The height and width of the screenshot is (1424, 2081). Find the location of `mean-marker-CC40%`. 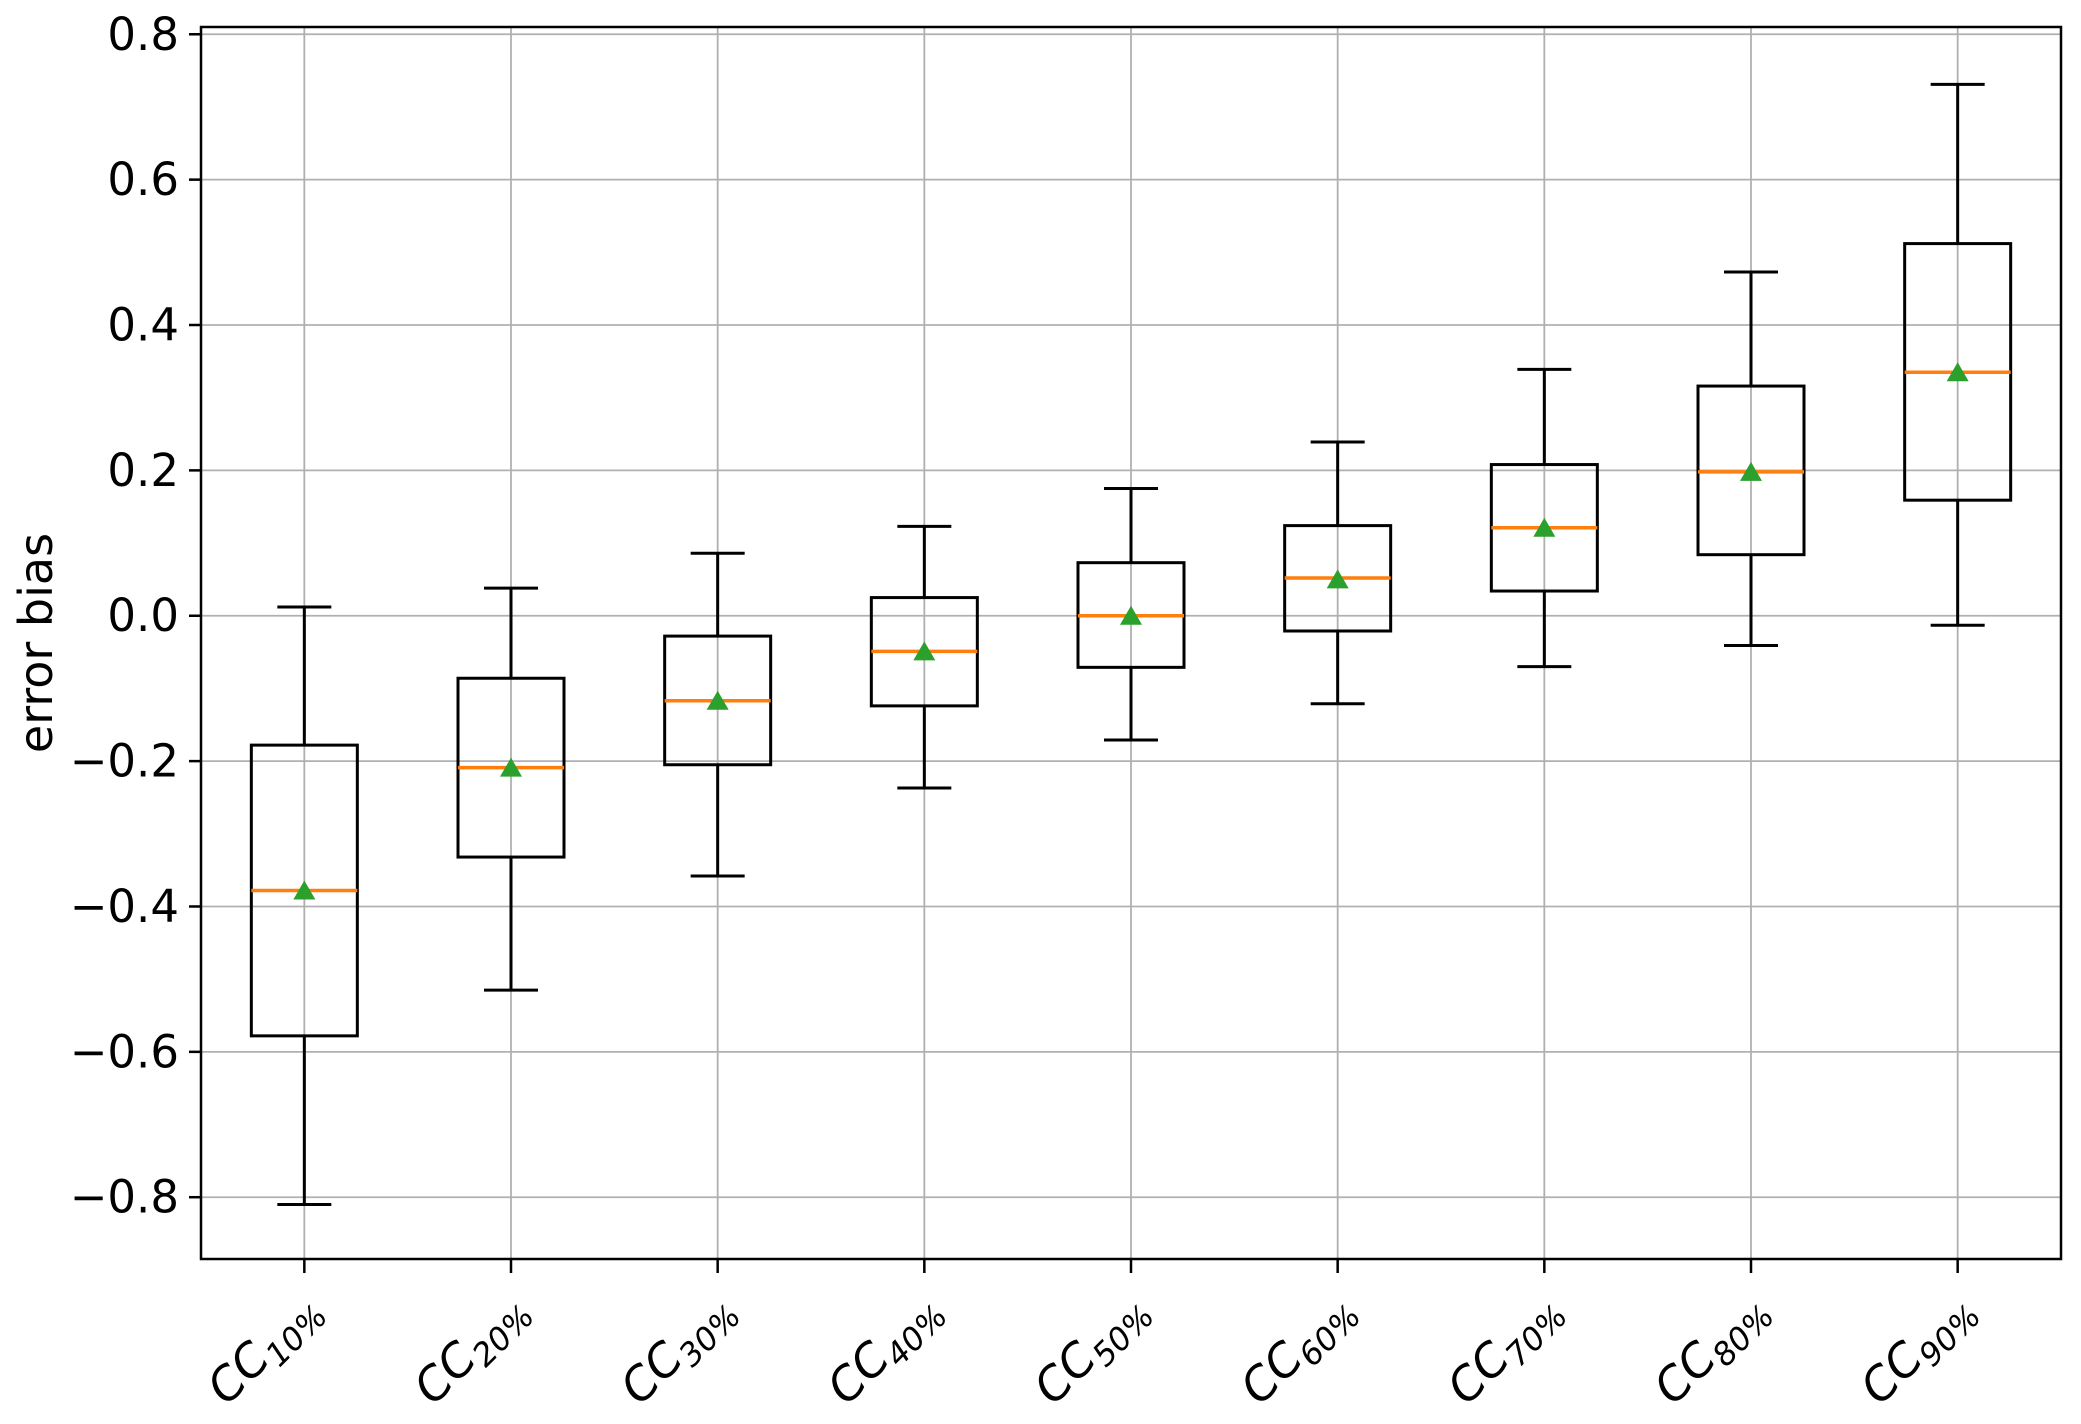

mean-marker-CC40% is located at coordinates (924, 651).